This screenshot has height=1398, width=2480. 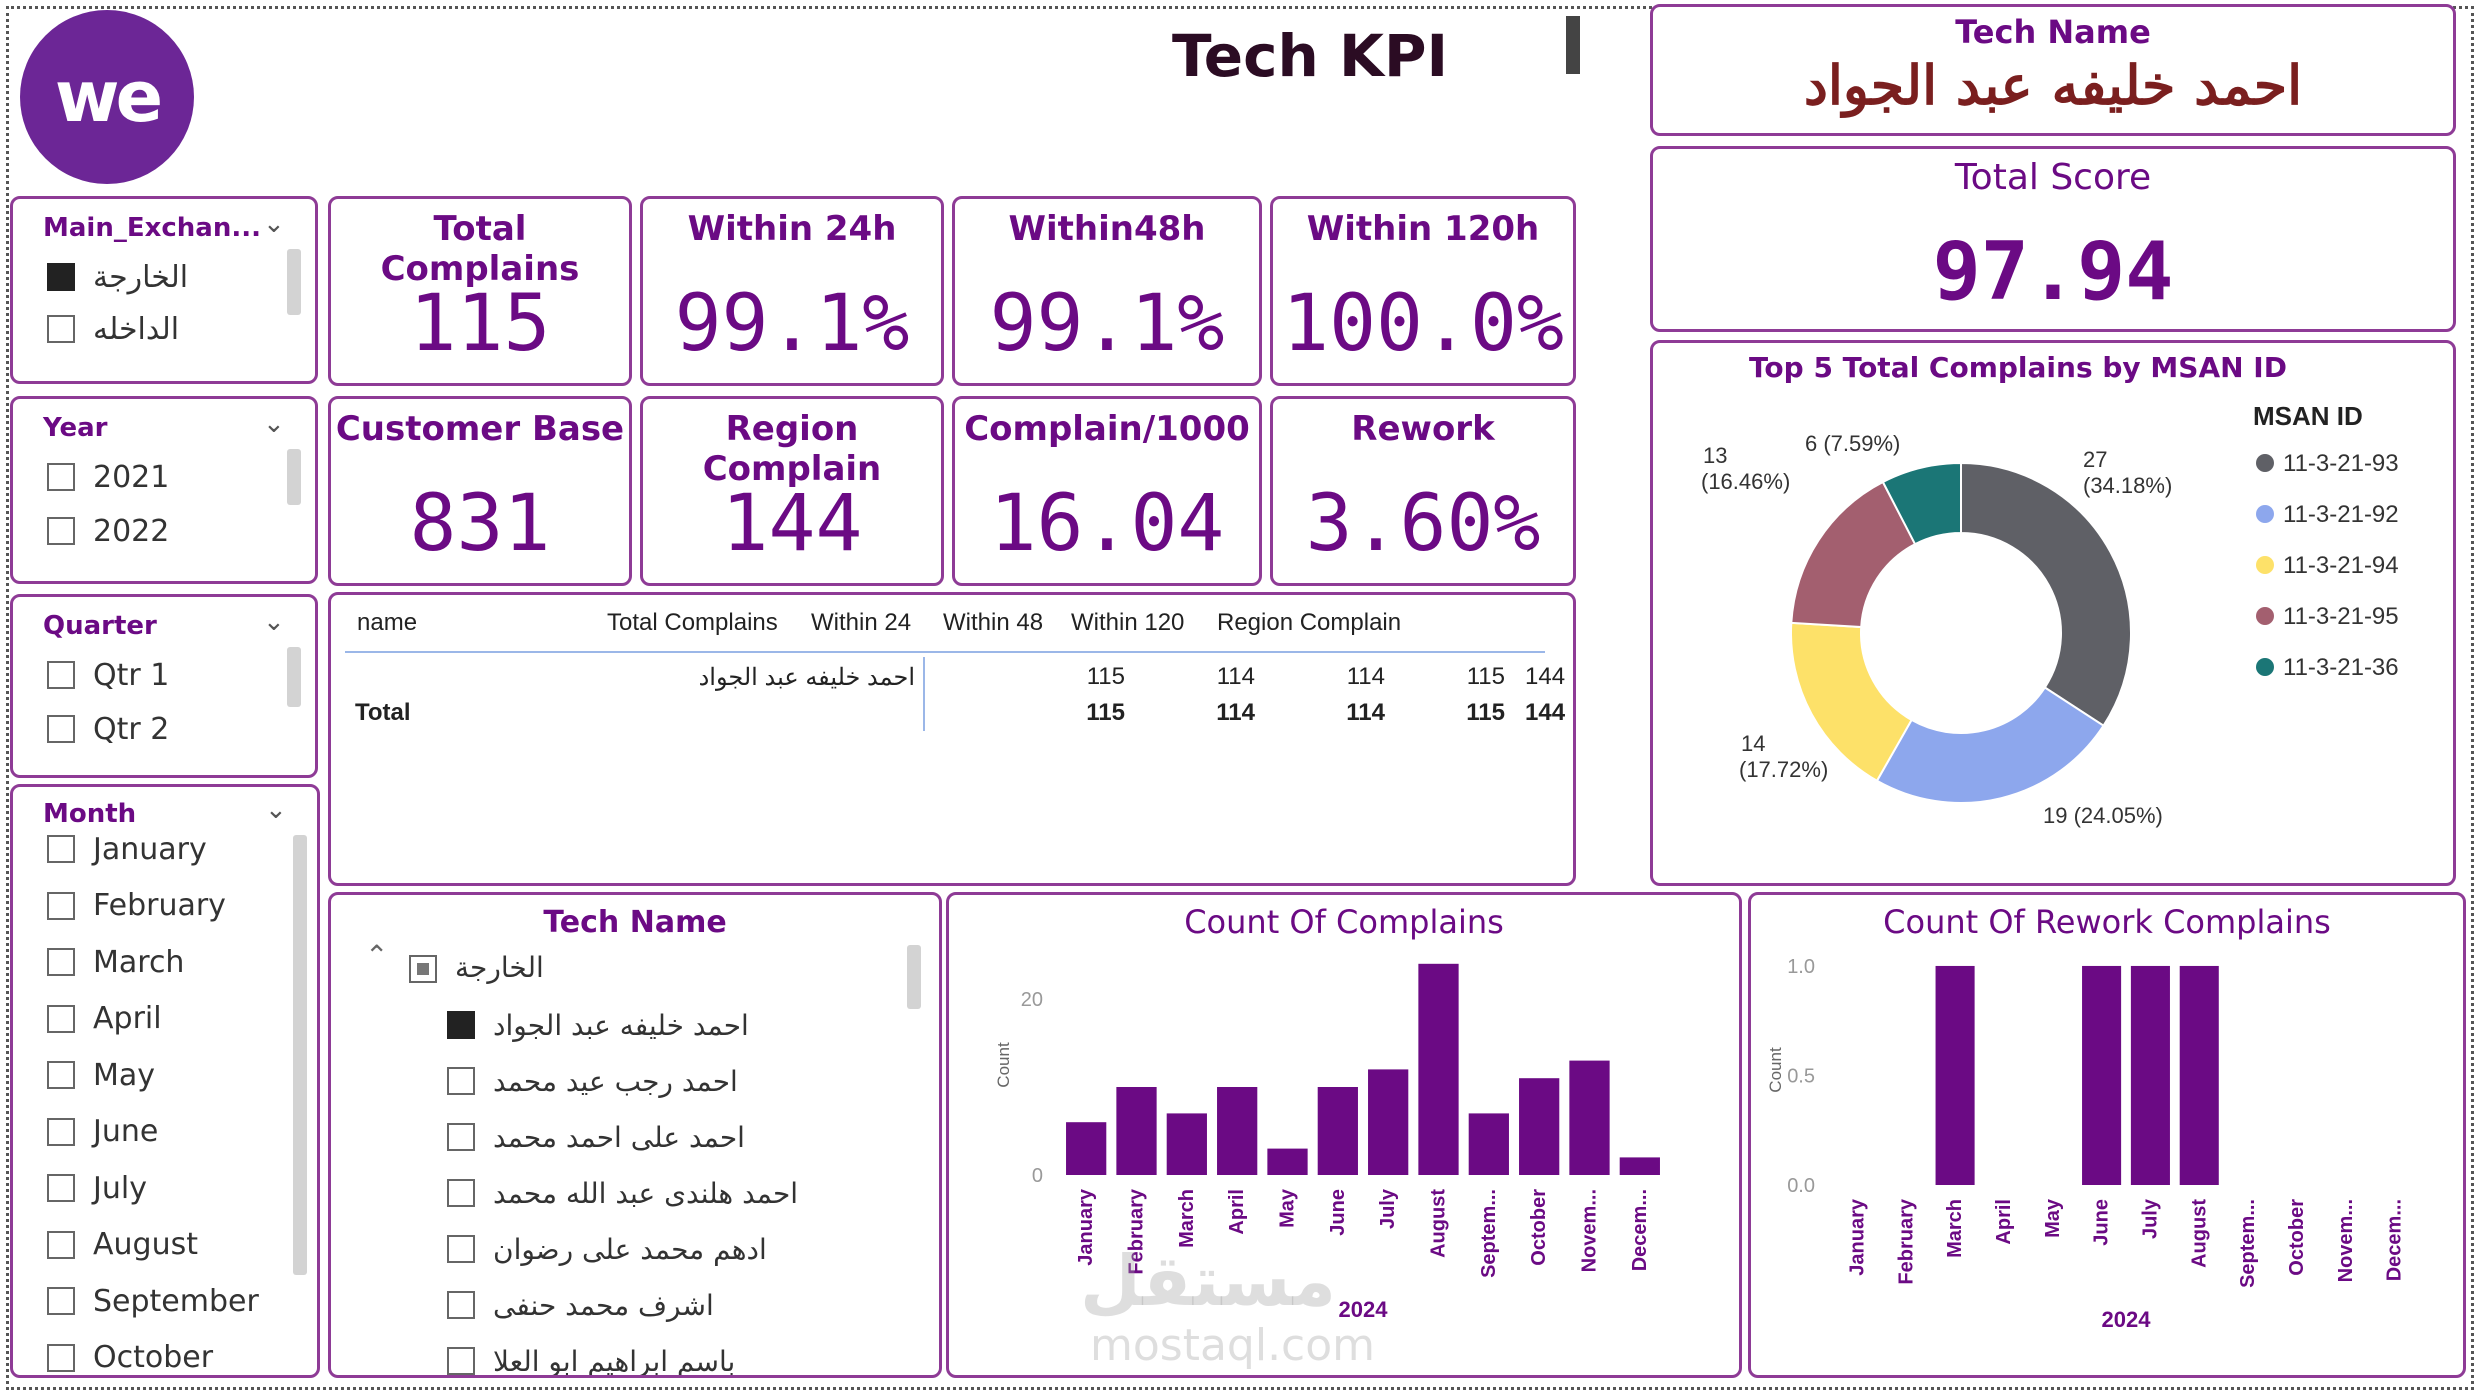 I want to click on slicer-option: الخارجة, so click(x=117, y=277).